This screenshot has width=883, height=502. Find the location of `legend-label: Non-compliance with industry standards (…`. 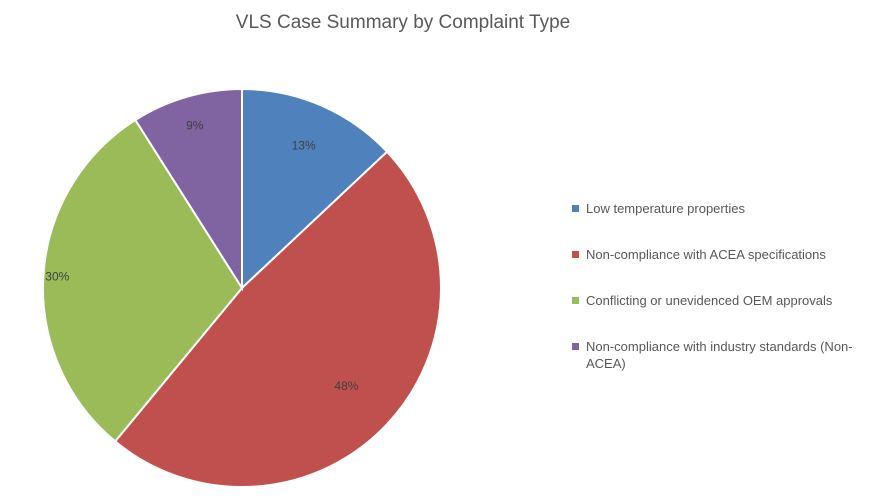

legend-label: Non-compliance with industry standards (… is located at coordinates (719, 355).